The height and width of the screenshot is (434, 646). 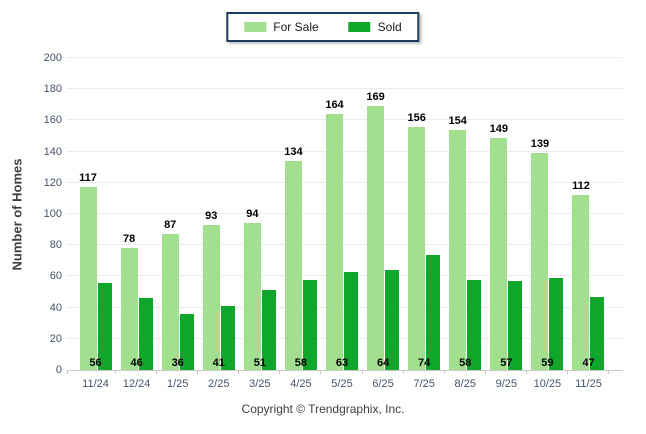 I want to click on category-slot: 139 59 10/25, so click(x=547, y=224).